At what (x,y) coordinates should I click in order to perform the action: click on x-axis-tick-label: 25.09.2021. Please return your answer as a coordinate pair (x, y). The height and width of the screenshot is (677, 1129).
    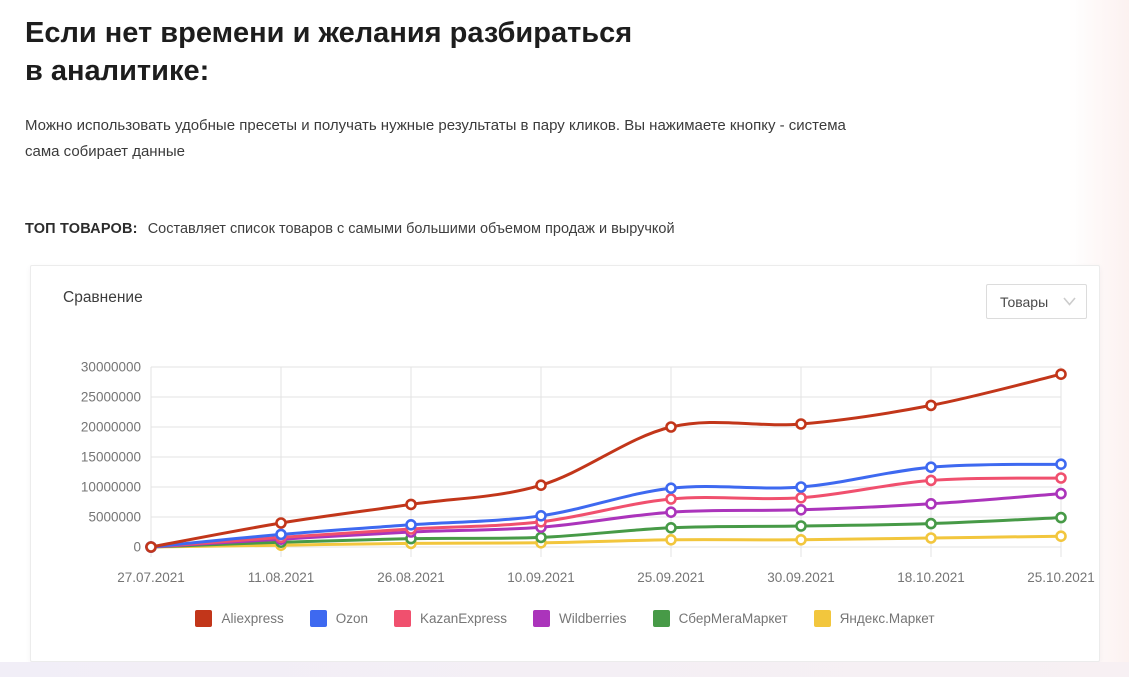
    Looking at the image, I should click on (671, 577).